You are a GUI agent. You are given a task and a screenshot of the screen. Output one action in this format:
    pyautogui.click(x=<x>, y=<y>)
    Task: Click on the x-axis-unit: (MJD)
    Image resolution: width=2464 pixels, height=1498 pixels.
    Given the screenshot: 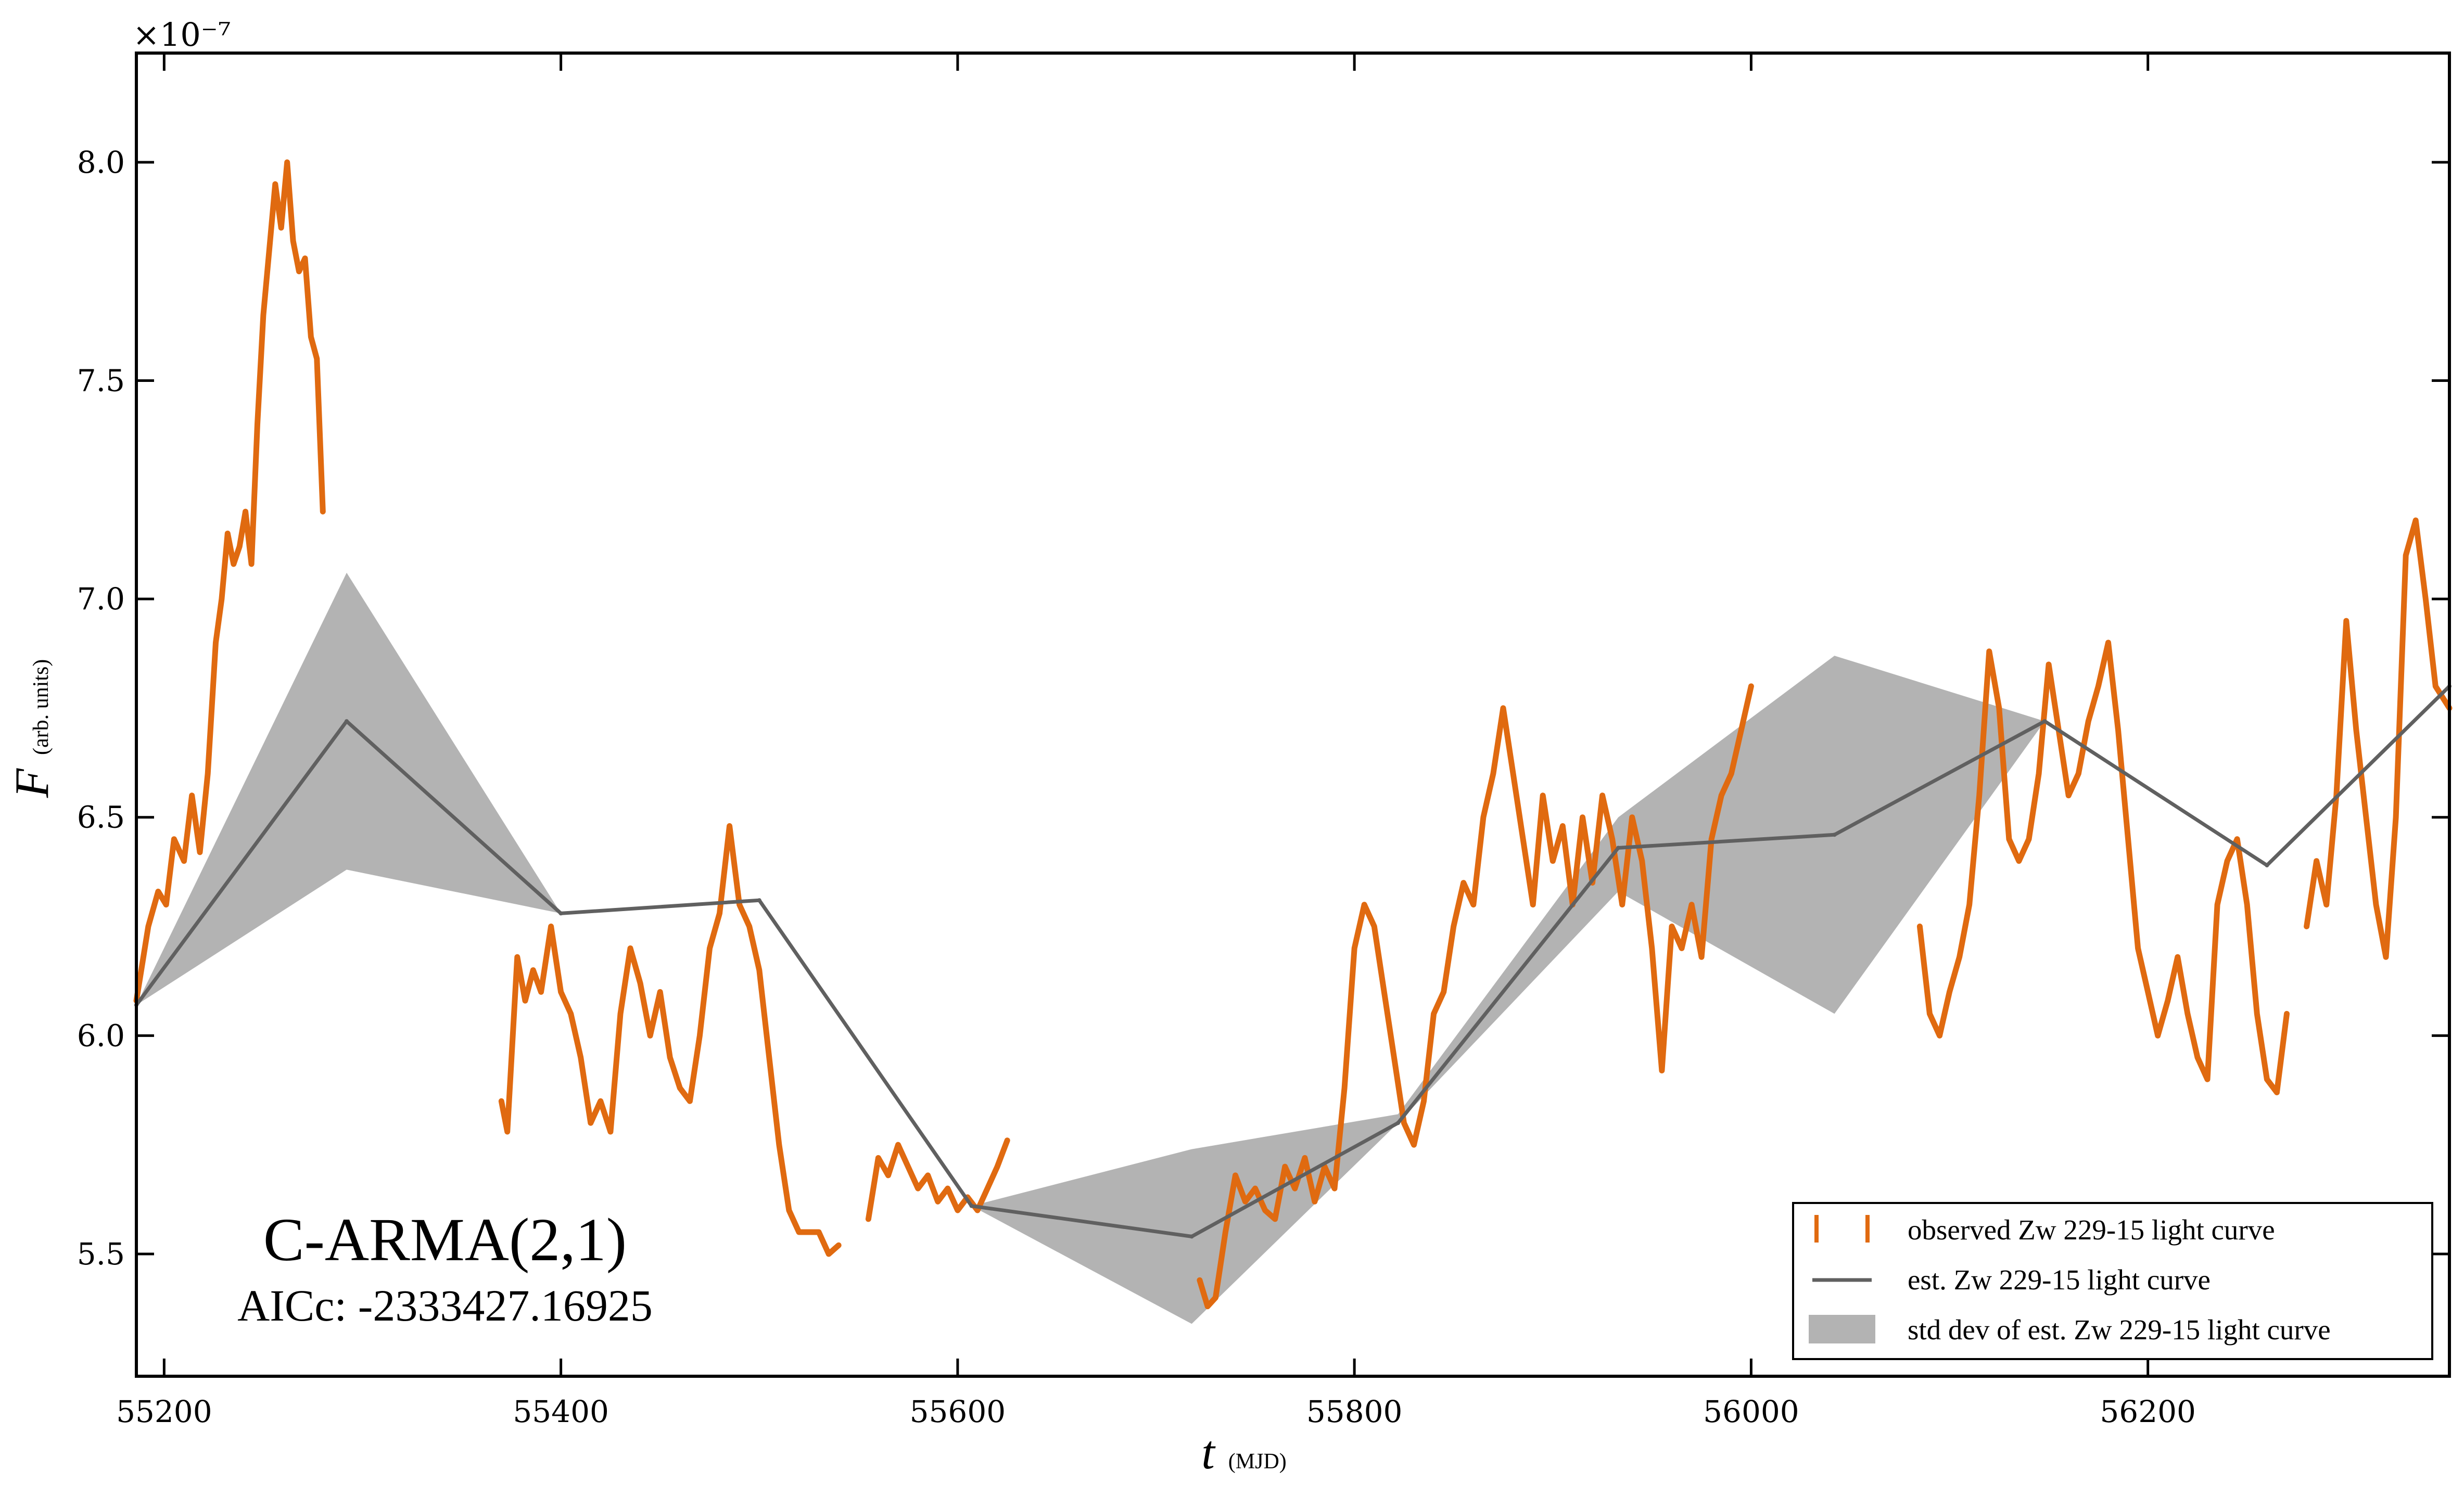 What is the action you would take?
    pyautogui.click(x=1257, y=1462)
    